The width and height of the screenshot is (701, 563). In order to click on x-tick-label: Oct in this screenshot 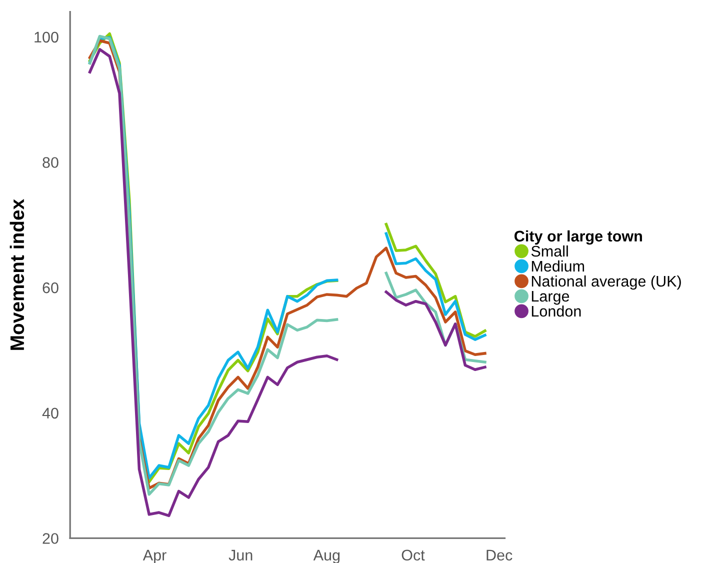, I will do `click(413, 555)`.